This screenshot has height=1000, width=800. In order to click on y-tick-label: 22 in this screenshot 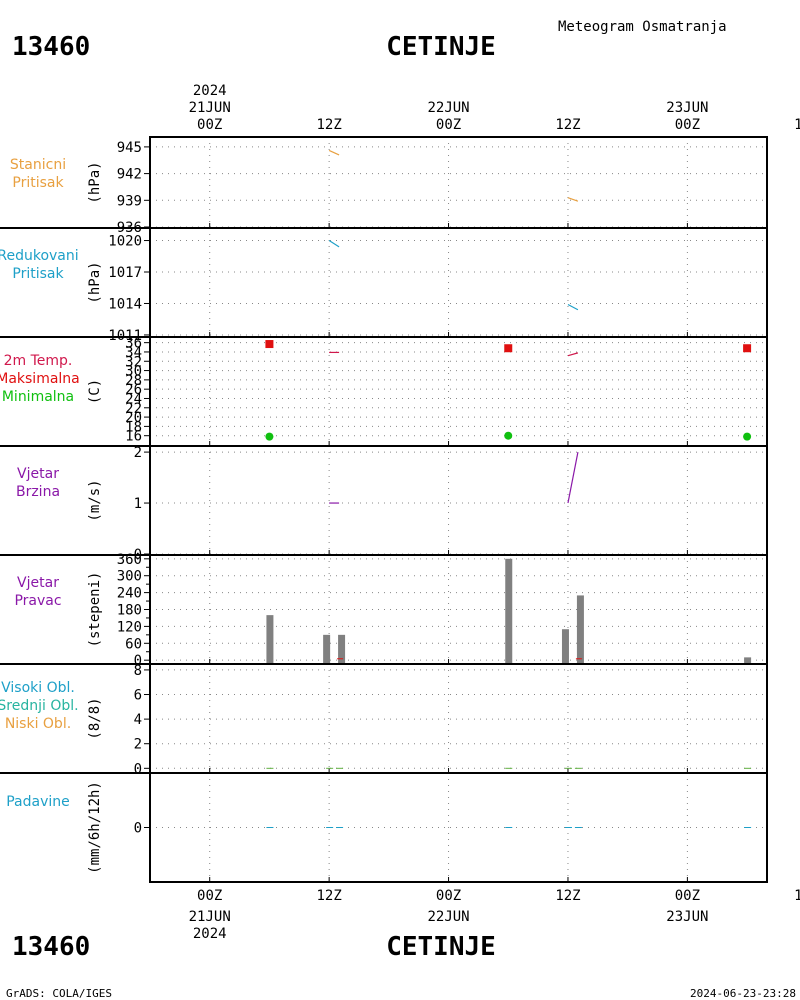, I will do `click(133, 409)`.